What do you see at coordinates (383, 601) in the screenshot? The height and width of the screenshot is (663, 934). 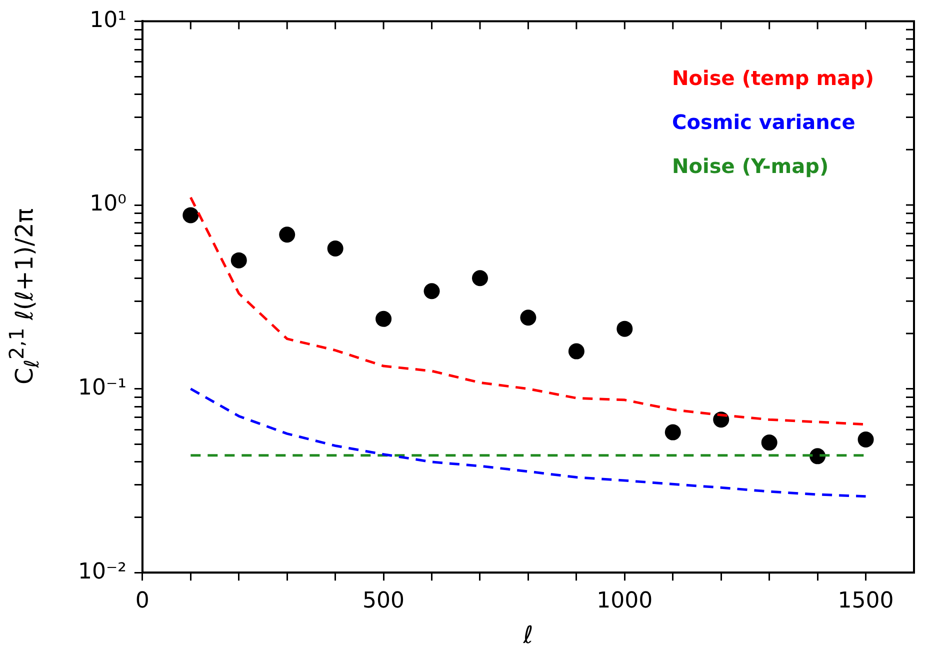 I see `x-tick-label: 500` at bounding box center [383, 601].